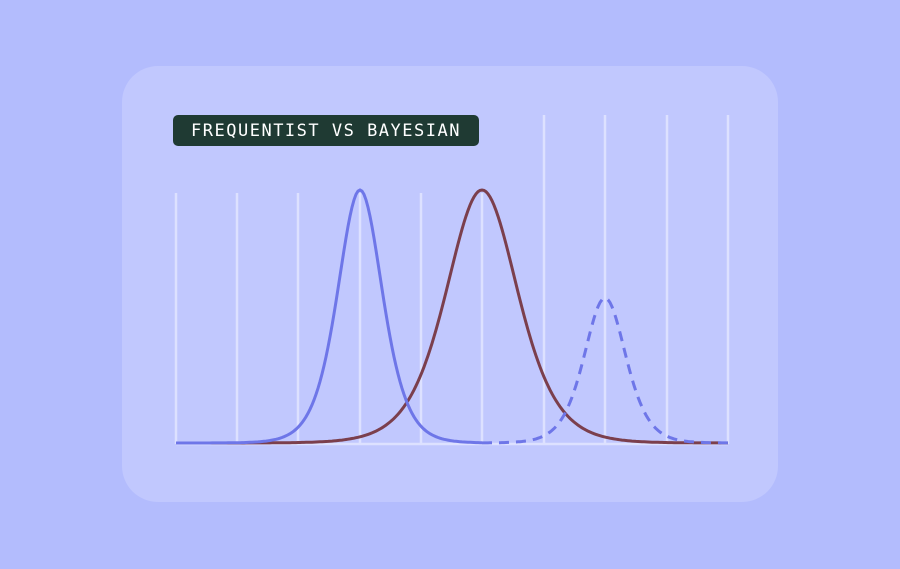 The width and height of the screenshot is (900, 569). I want to click on curve-dashed, so click(605, 370).